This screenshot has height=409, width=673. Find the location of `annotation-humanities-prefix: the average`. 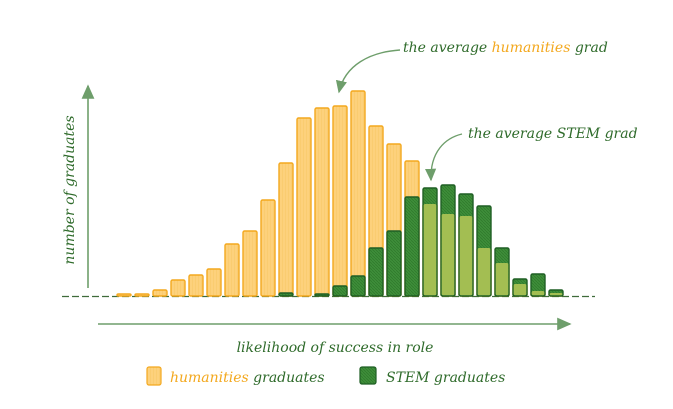

annotation-humanities-prefix: the average is located at coordinates (447, 48).